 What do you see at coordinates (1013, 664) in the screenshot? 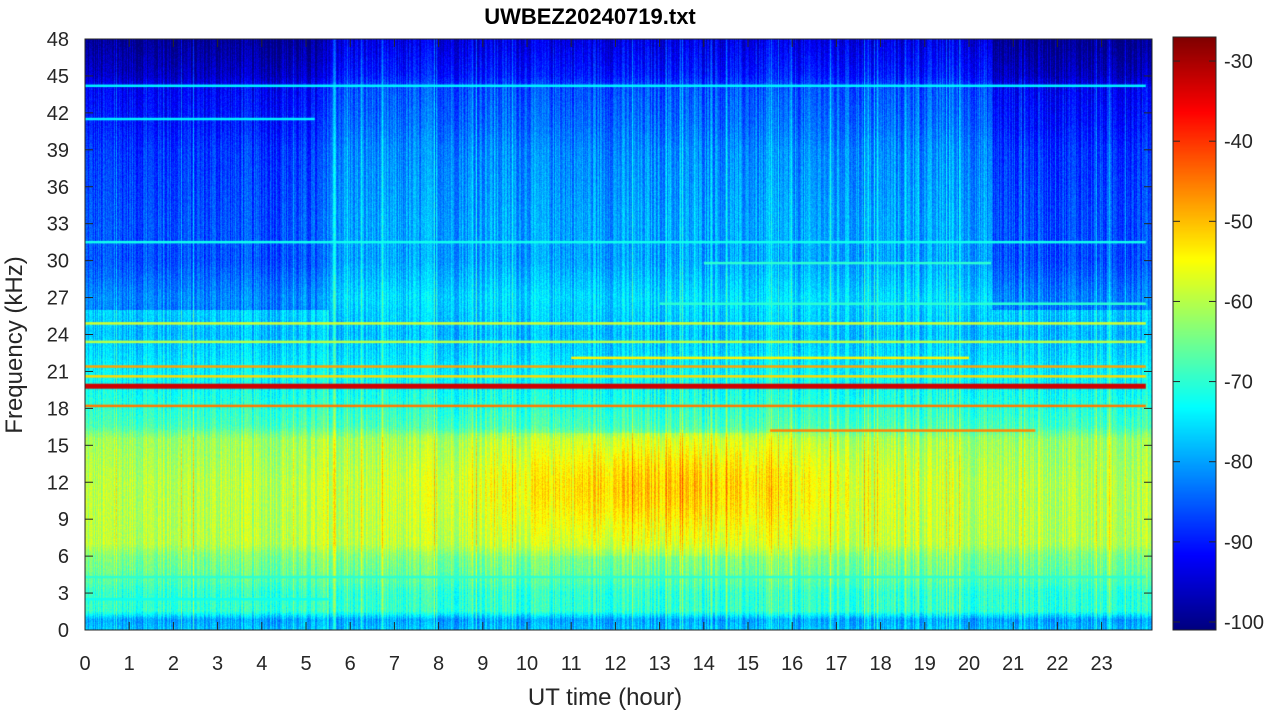
I see `x-tick-label: 21` at bounding box center [1013, 664].